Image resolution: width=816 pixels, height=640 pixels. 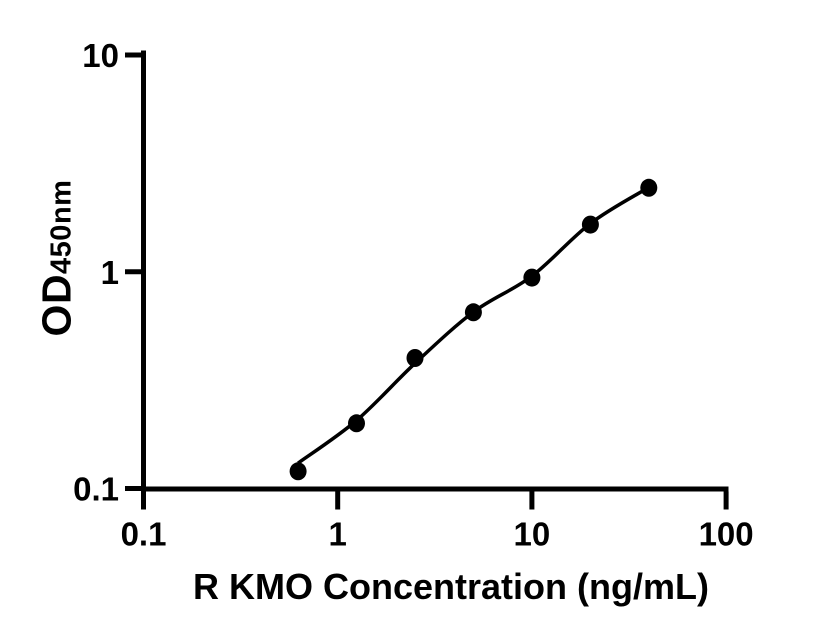 I want to click on y-axis-title-main: OD, so click(x=56, y=305).